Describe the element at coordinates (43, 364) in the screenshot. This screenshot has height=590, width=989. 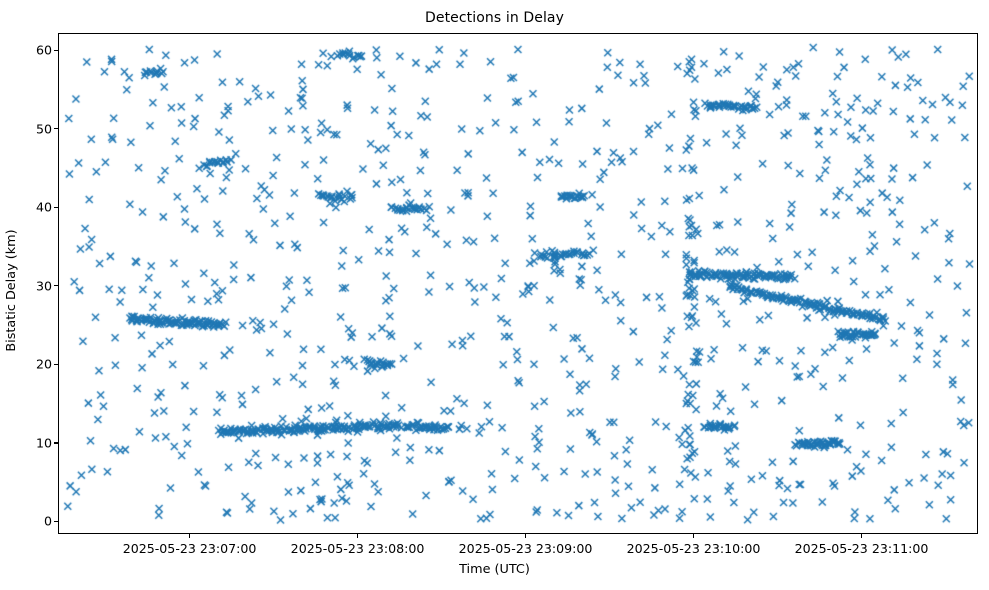
I see `y-tick-label: 20` at that location.